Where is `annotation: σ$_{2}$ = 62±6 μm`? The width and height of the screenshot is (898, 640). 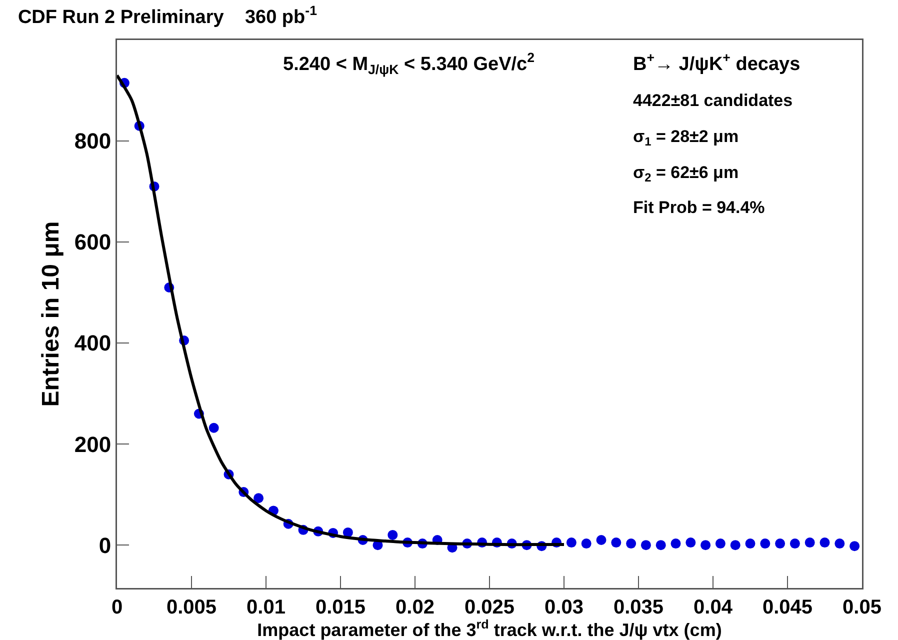
annotation: σ$_{2}$ = 62±6 μm is located at coordinates (686, 174).